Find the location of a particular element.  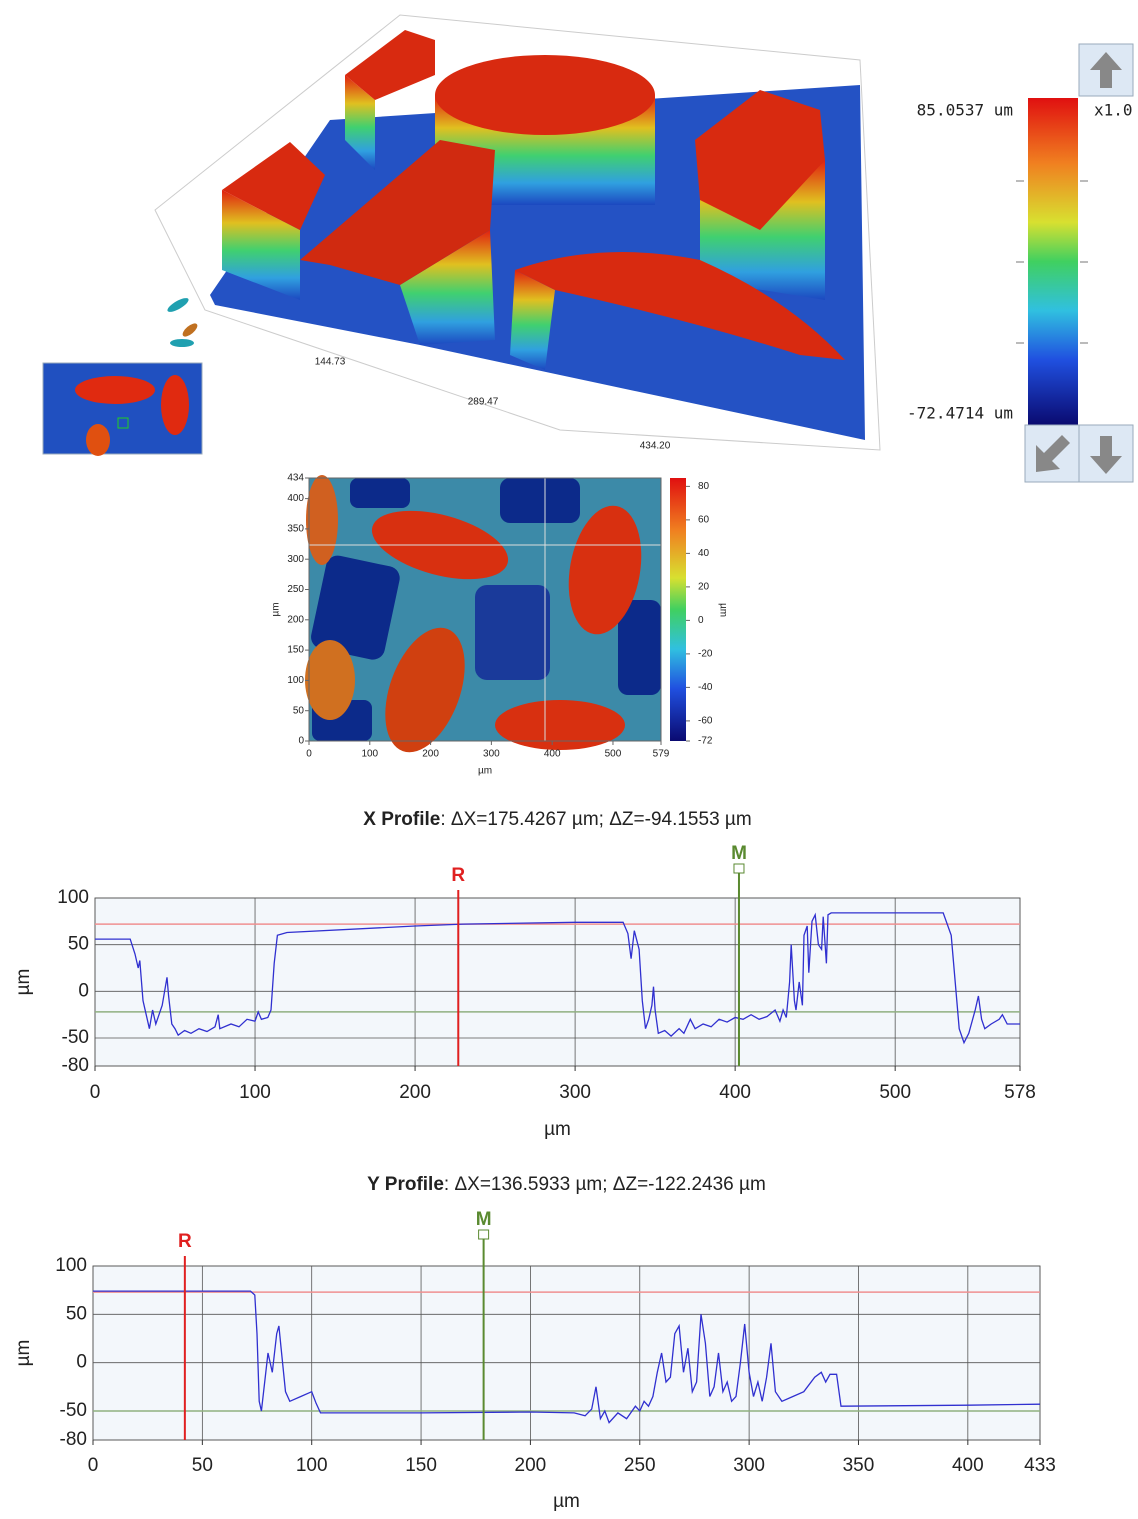

y-tick-label: 300 is located at coordinates (295, 559).